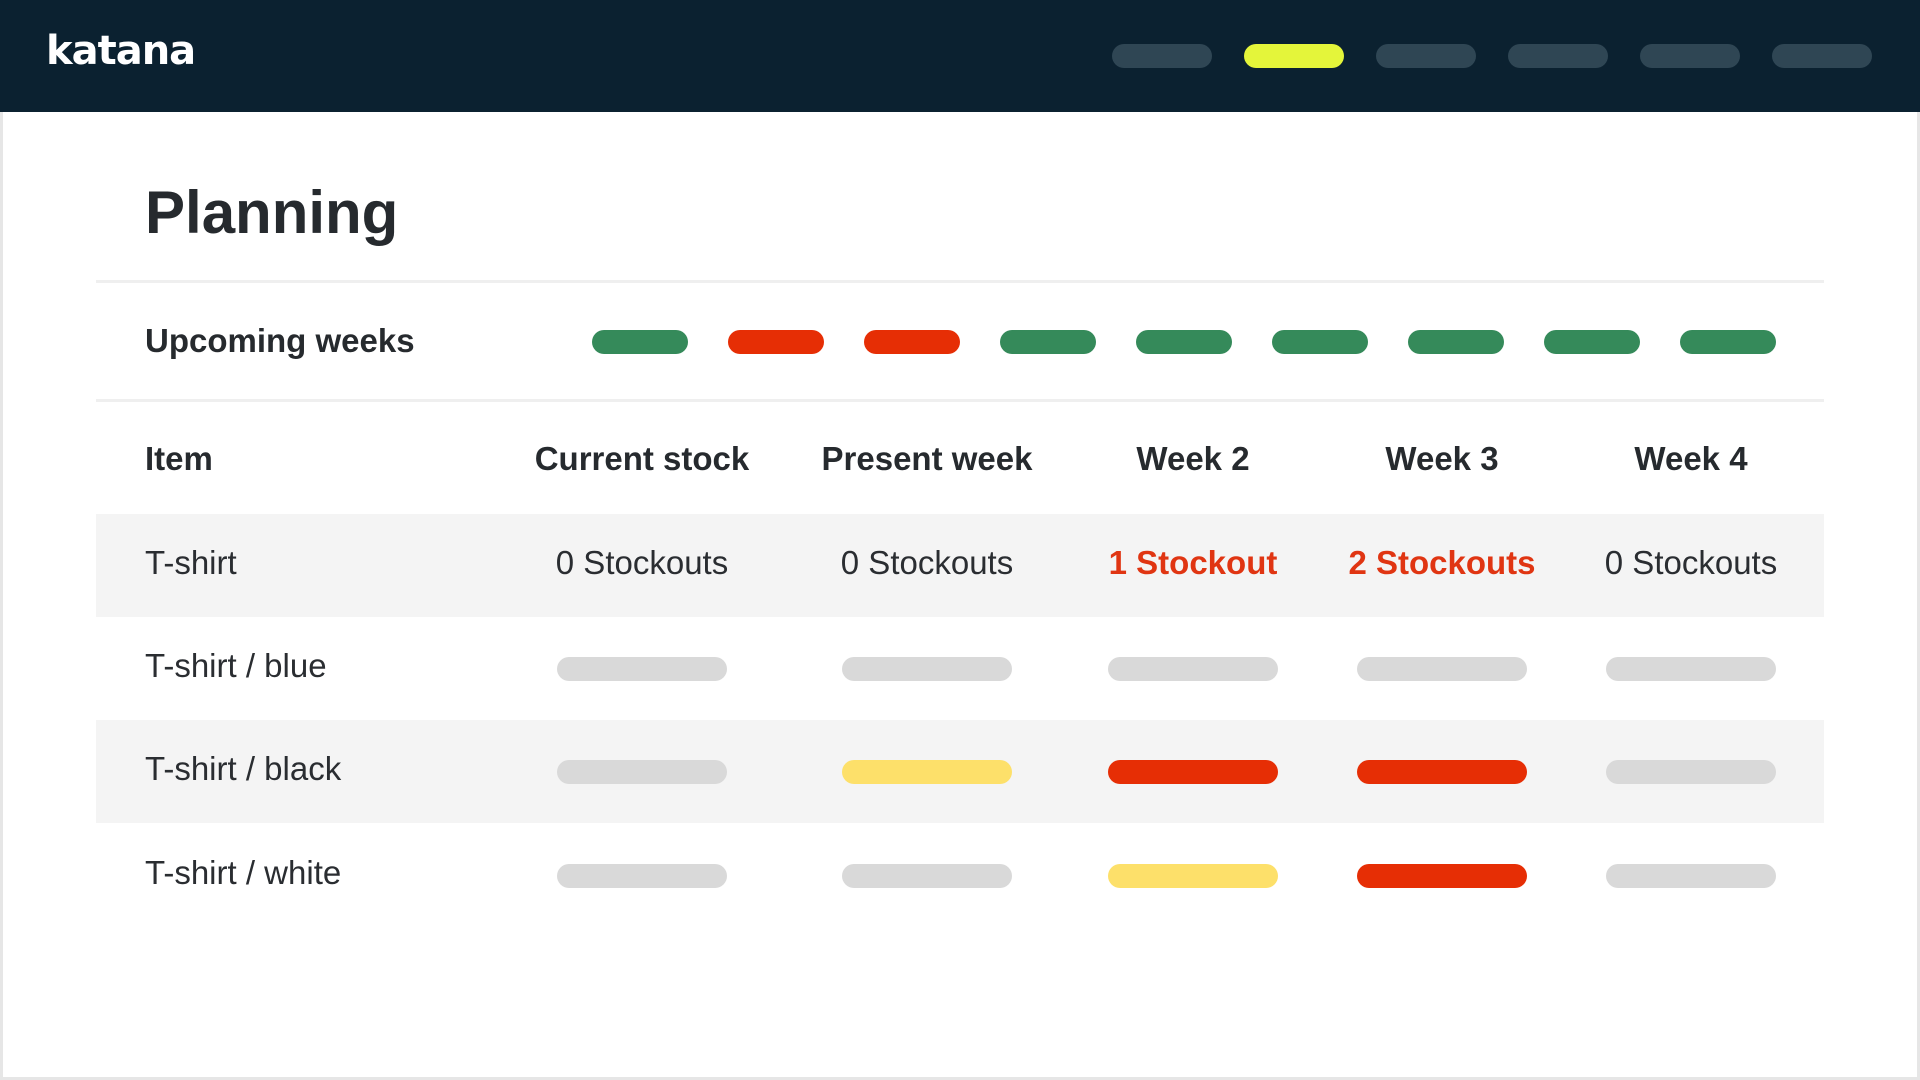 The width and height of the screenshot is (1920, 1080). Describe the element at coordinates (179, 458) in the screenshot. I see `column-header-item: Item` at that location.